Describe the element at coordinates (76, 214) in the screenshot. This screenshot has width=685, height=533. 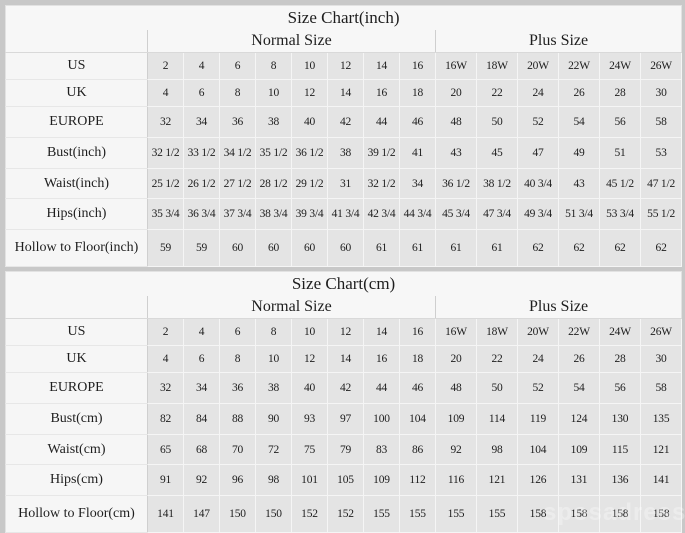
I see `row-label: Hips(inch)` at that location.